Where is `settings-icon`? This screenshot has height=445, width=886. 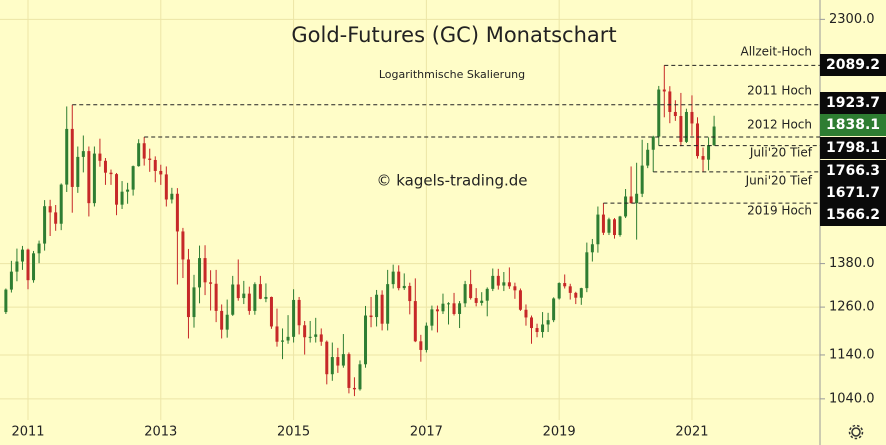 settings-icon is located at coordinates (856, 432).